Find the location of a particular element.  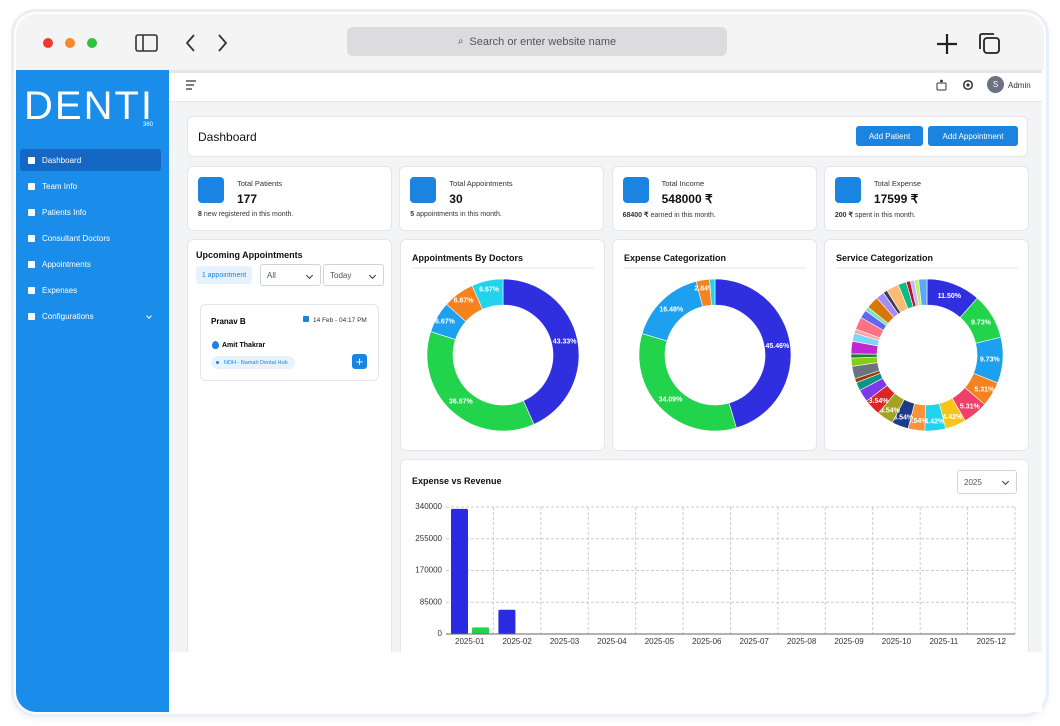

menu-label: Team Info is located at coordinates (60, 186).